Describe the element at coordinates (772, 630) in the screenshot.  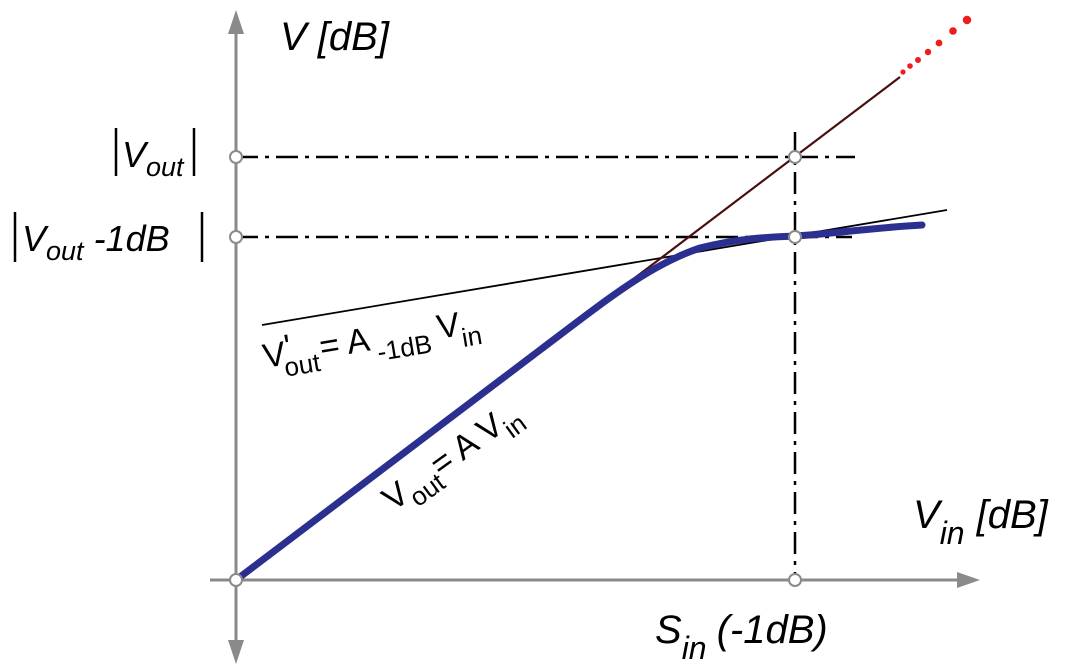
I see `sin-label-rest: (-1dB)` at that location.